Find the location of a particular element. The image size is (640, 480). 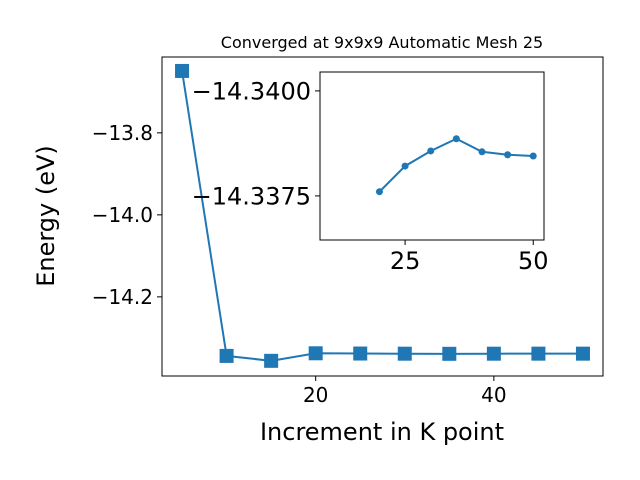

y-tick-label: −14.2 is located at coordinates (122, 297).